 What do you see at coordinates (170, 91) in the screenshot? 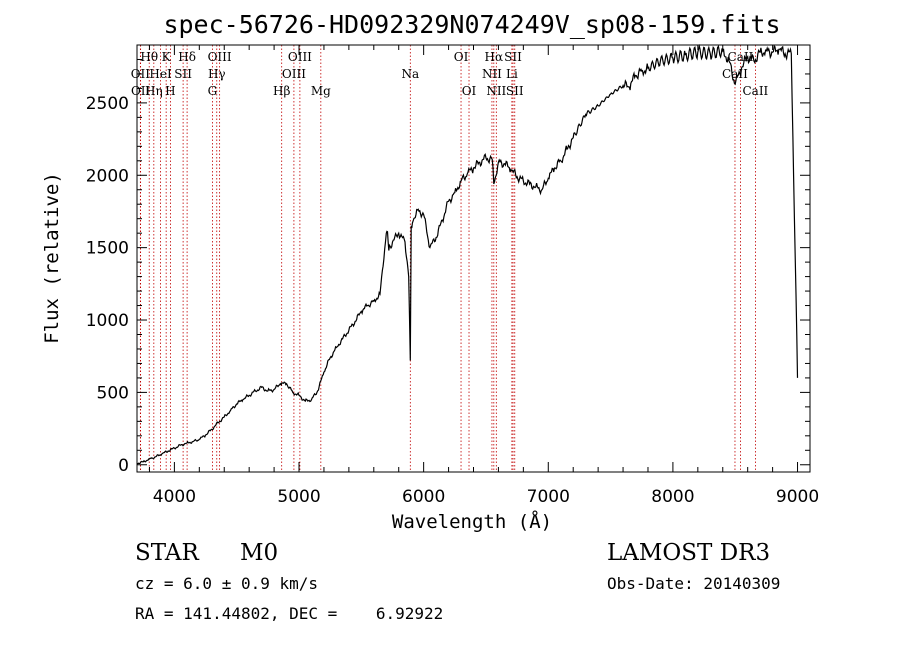
I see `line-label-8: H` at bounding box center [170, 91].